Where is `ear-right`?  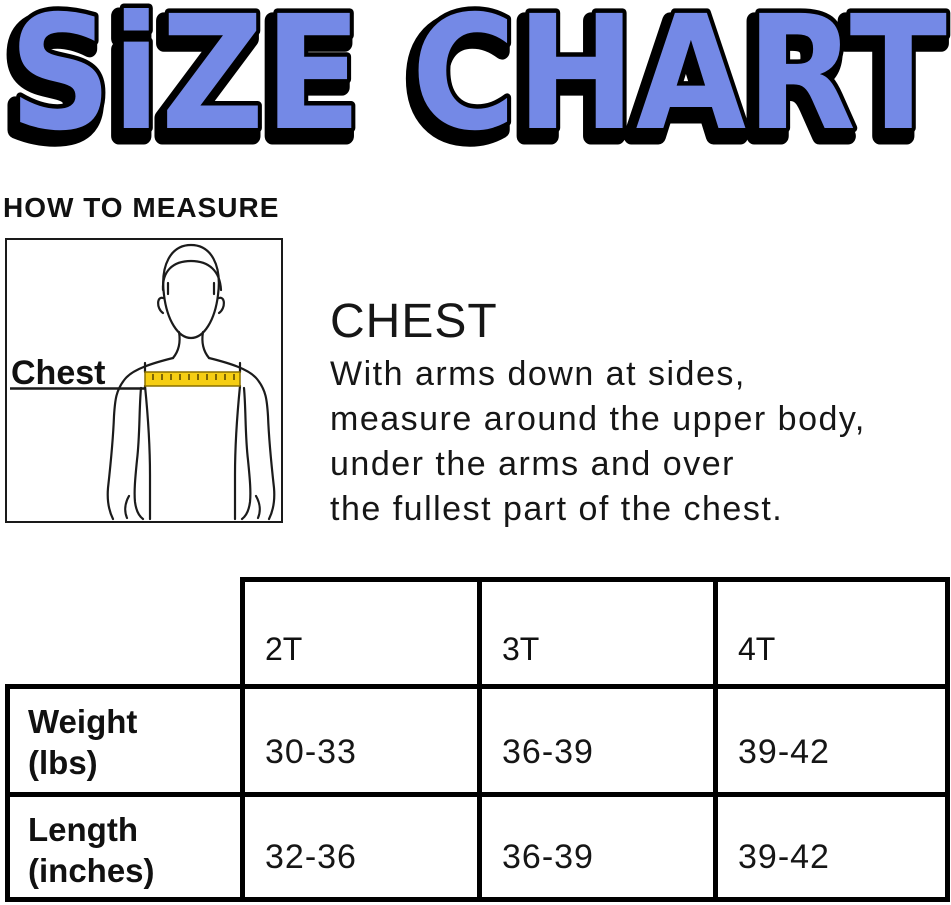
ear-right is located at coordinates (221, 305).